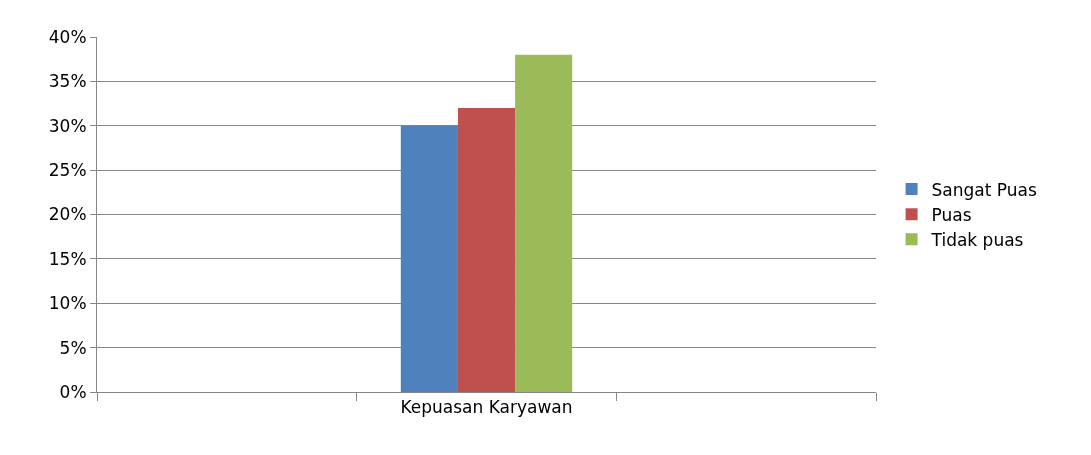 This screenshot has height=455, width=1091. Describe the element at coordinates (73, 391) in the screenshot. I see `y-tick-label: 0%` at that location.